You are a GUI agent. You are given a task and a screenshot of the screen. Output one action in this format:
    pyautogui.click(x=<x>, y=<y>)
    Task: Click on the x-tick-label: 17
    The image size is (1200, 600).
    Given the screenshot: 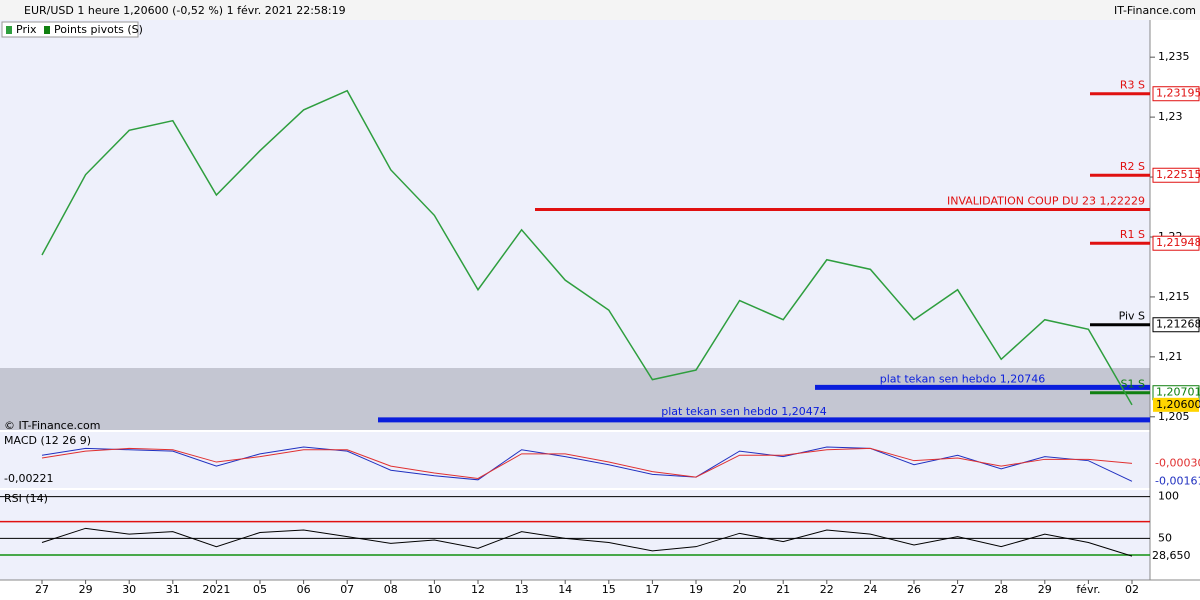 What is the action you would take?
    pyautogui.click(x=652, y=589)
    